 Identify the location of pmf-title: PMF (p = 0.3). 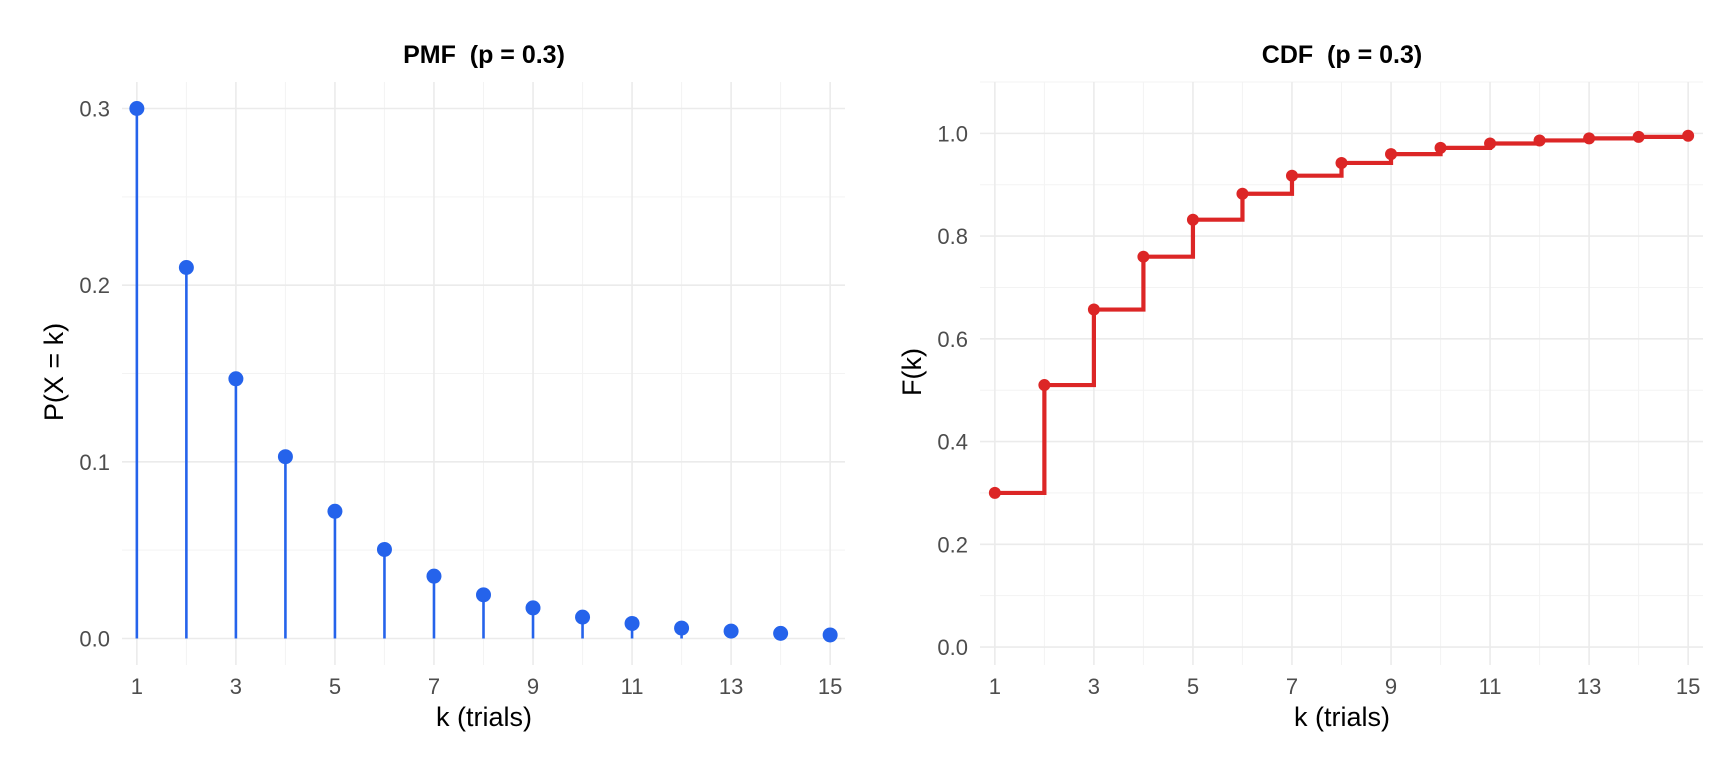
(484, 55).